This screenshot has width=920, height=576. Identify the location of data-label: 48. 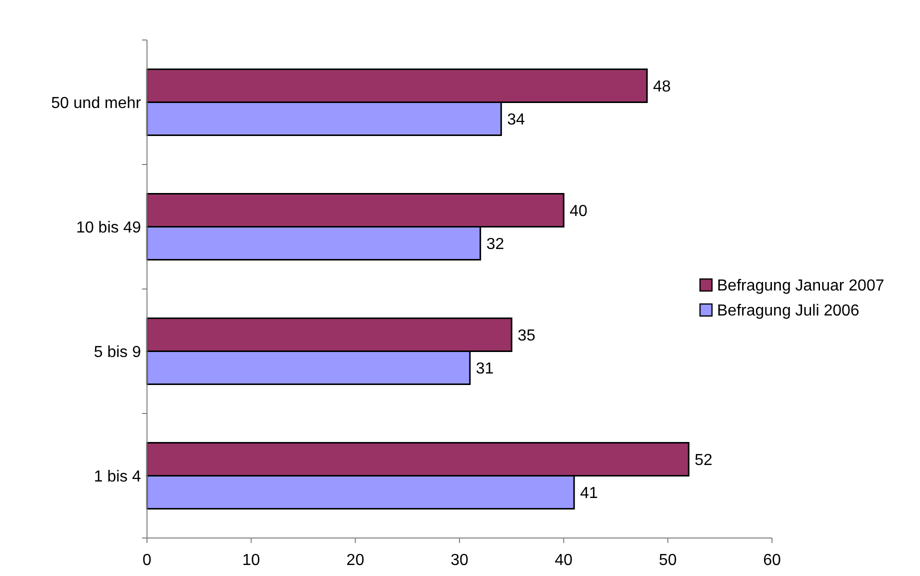
(662, 87).